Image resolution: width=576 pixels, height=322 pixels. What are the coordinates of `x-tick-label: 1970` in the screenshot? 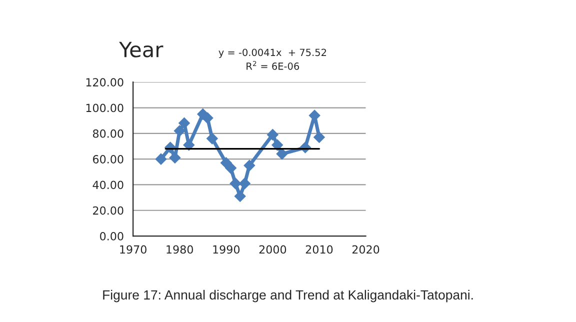 It's located at (133, 249).